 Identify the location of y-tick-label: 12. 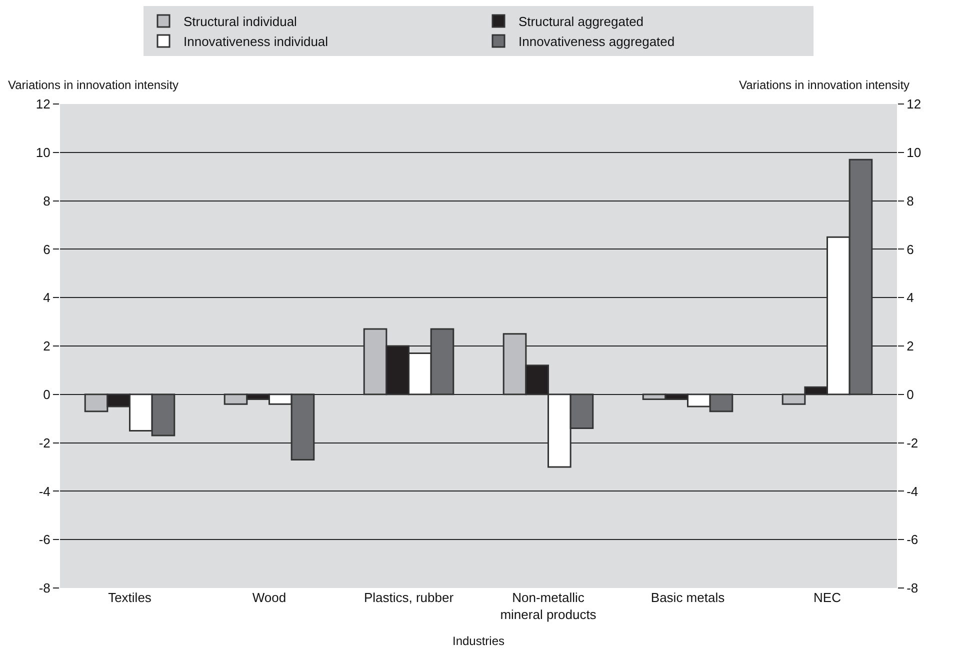
(43, 104).